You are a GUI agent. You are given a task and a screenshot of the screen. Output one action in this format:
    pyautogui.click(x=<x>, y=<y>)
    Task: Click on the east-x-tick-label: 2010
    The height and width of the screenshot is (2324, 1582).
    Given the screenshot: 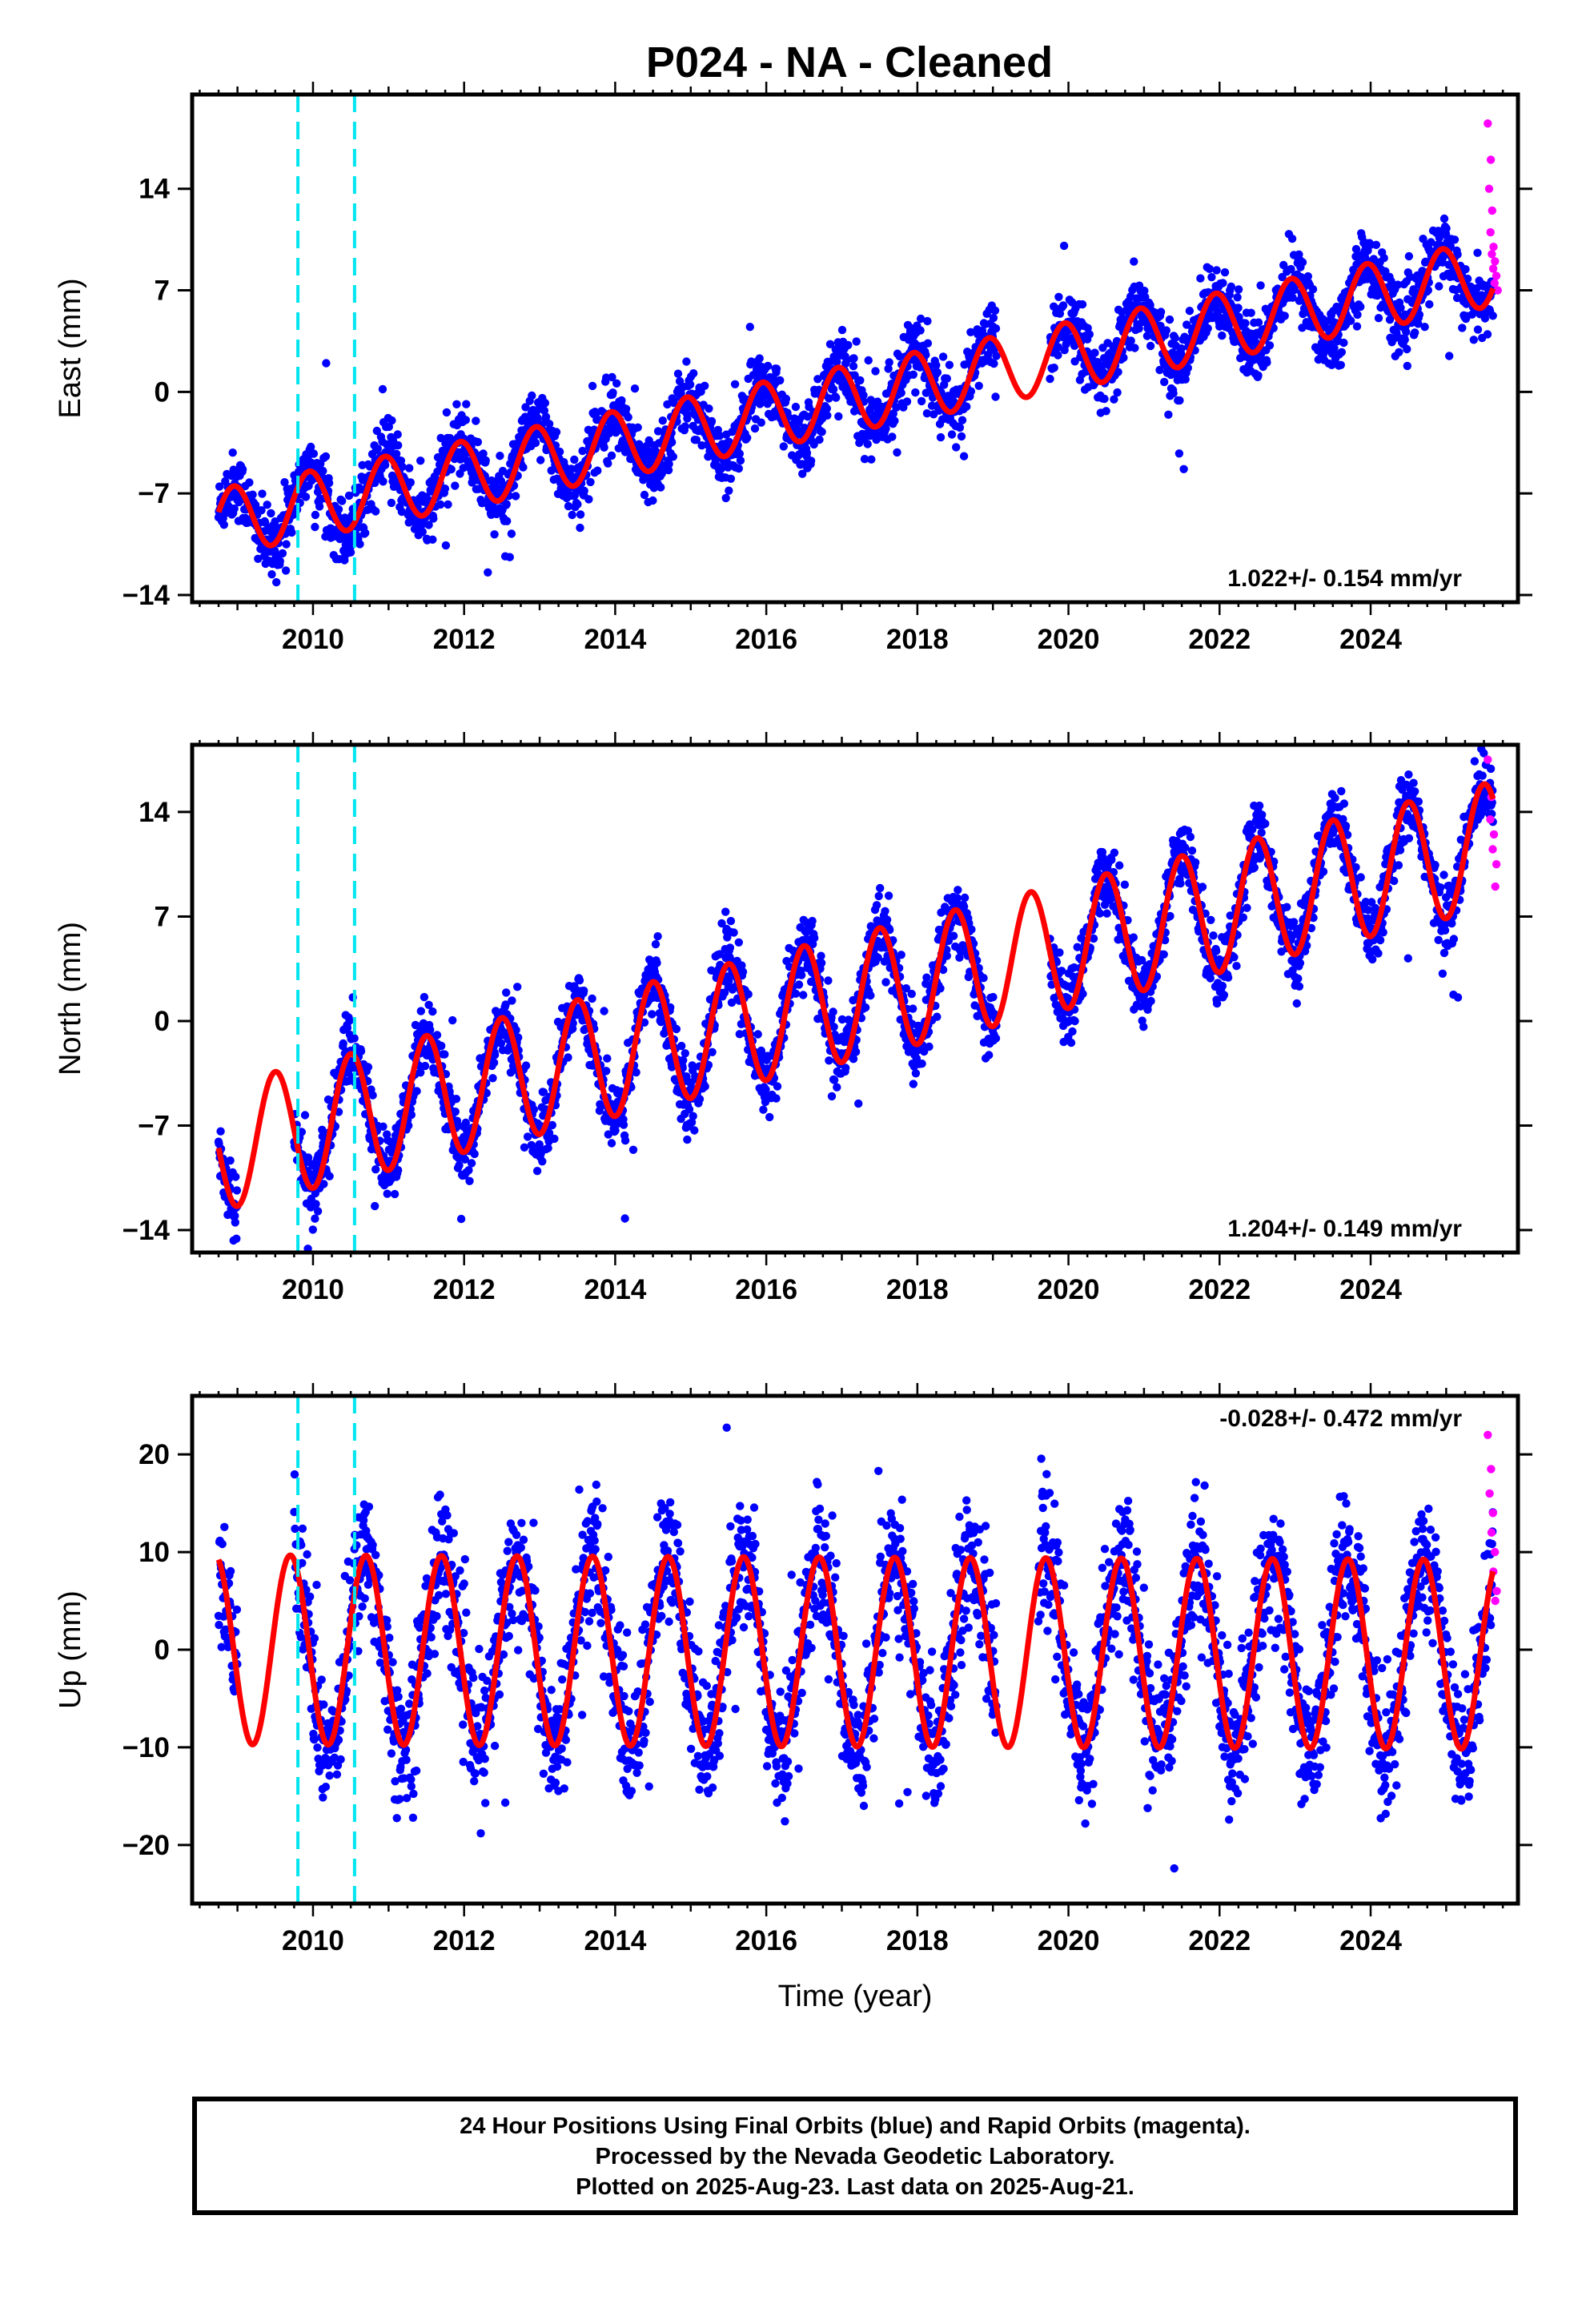 What is the action you would take?
    pyautogui.click(x=313, y=639)
    